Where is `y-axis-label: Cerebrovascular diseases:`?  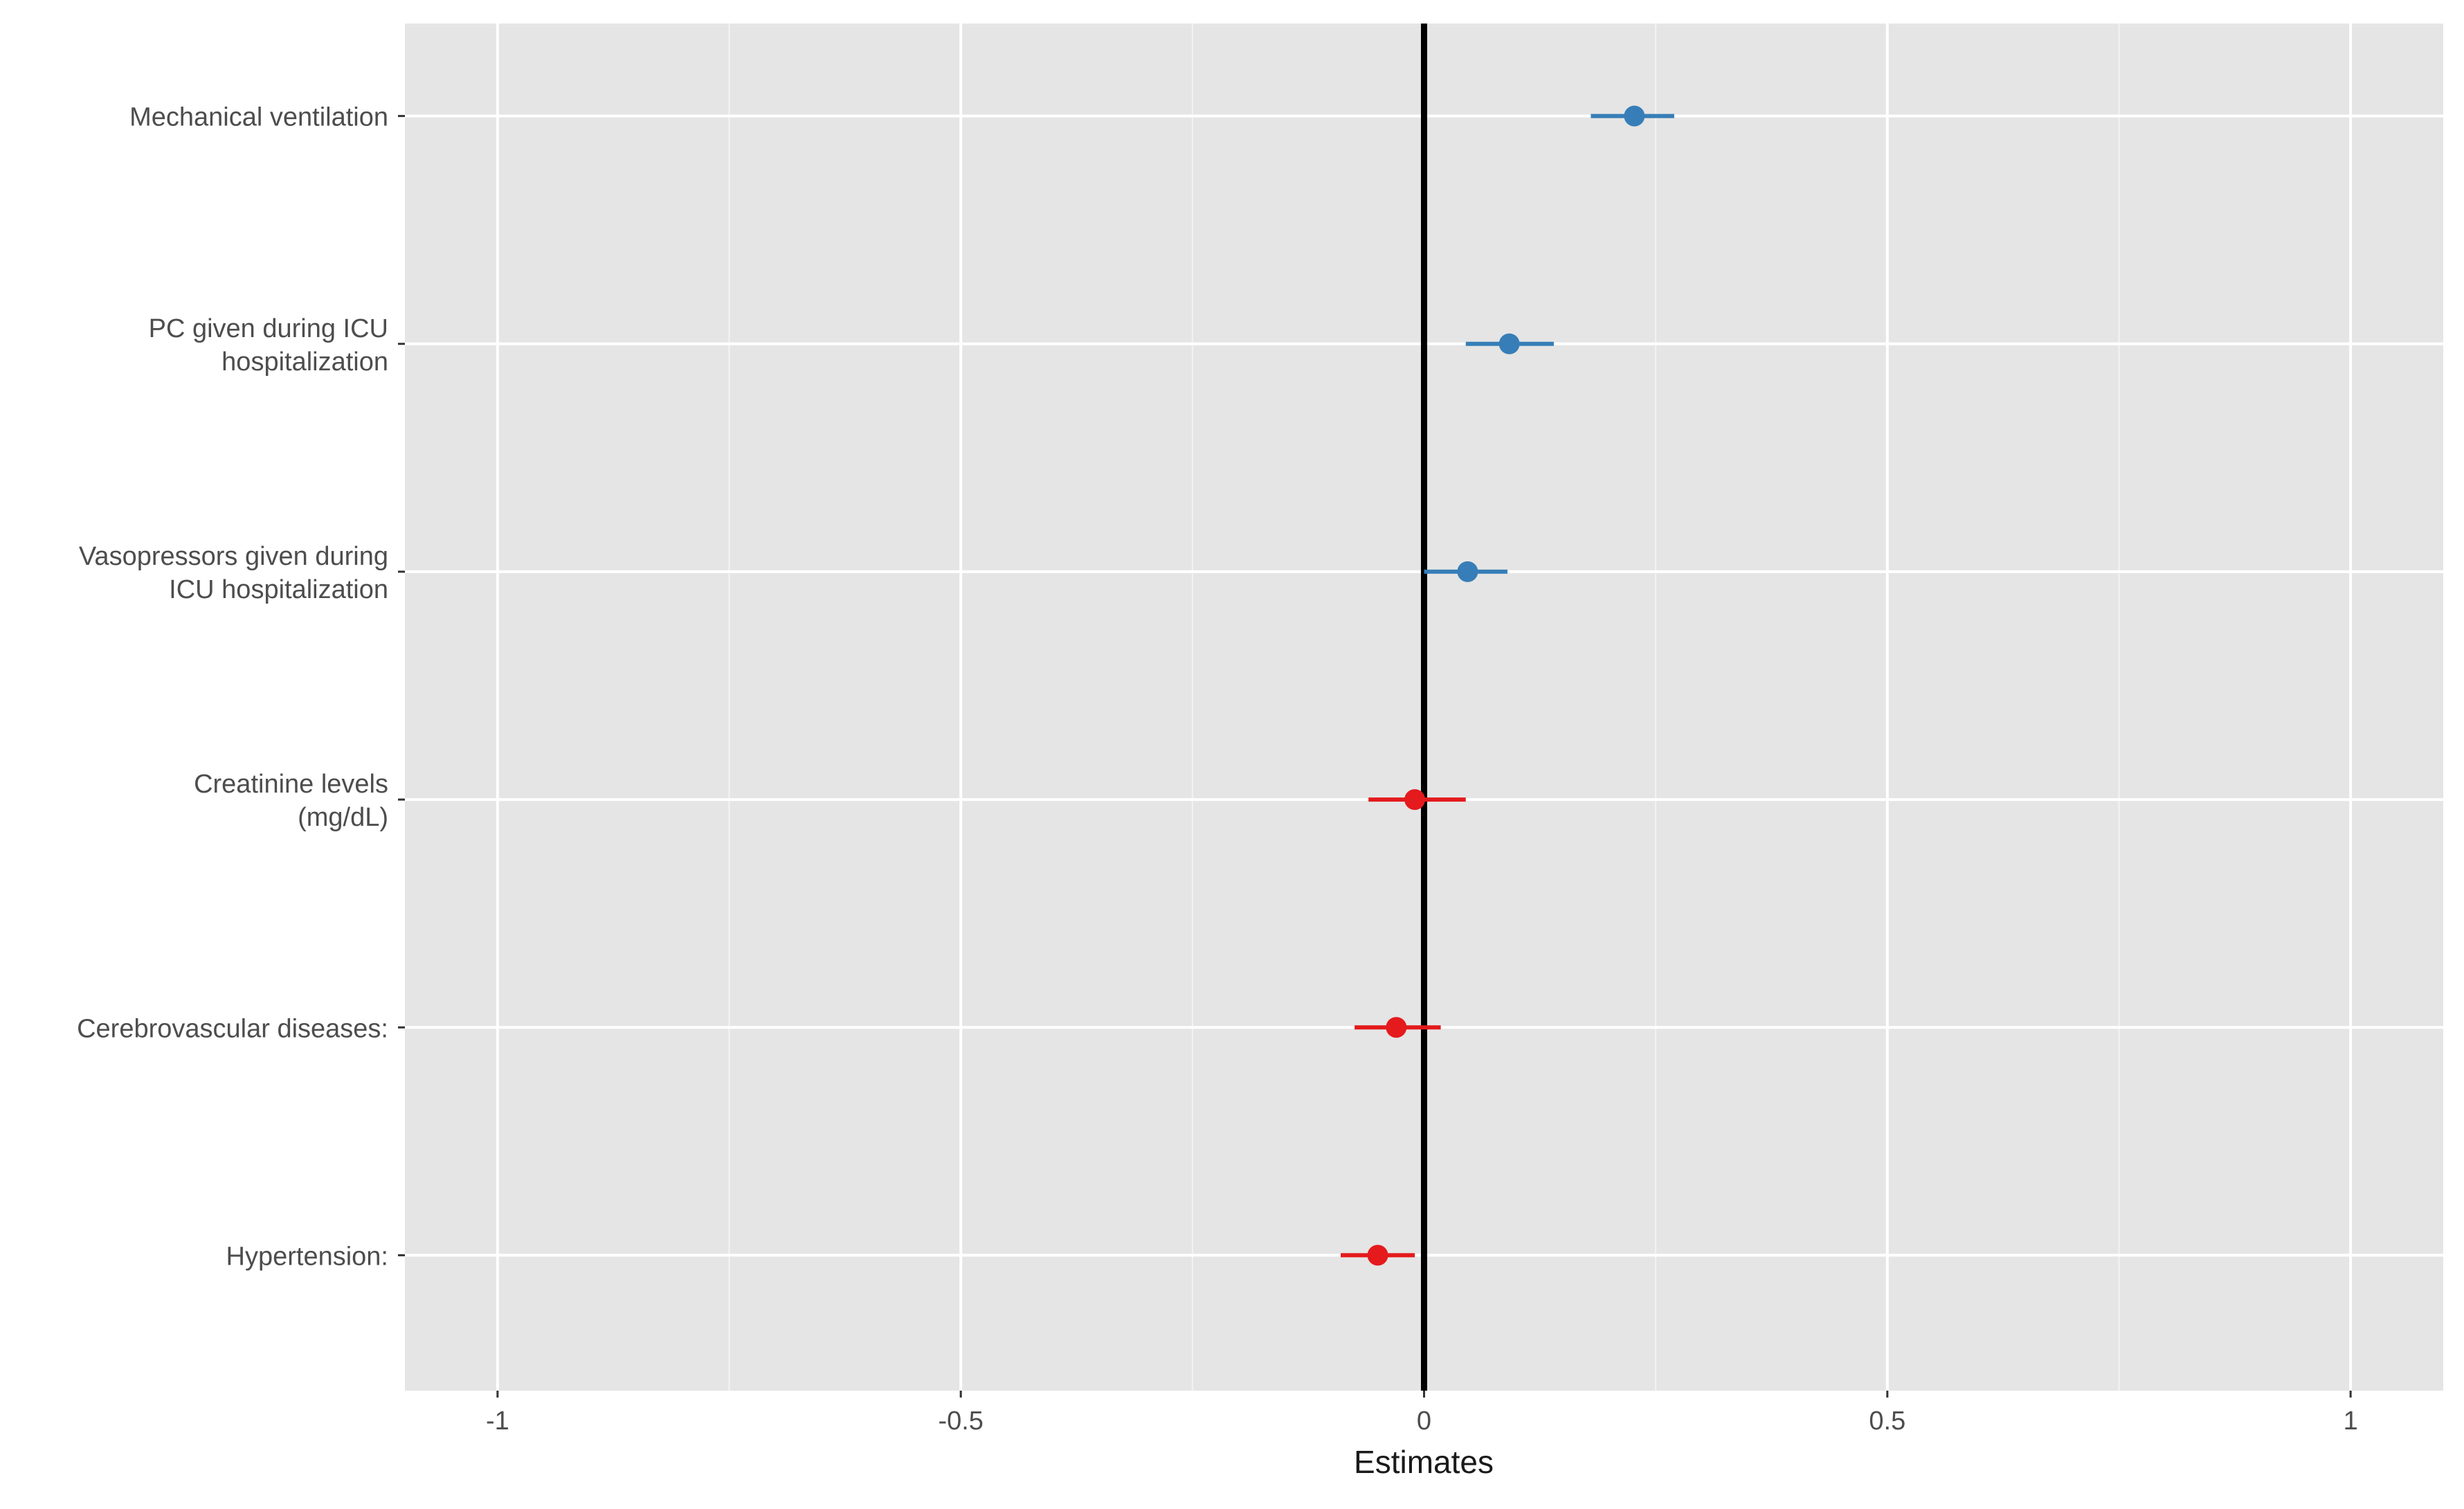
y-axis-label: Cerebrovascular diseases: is located at coordinates (232, 1028).